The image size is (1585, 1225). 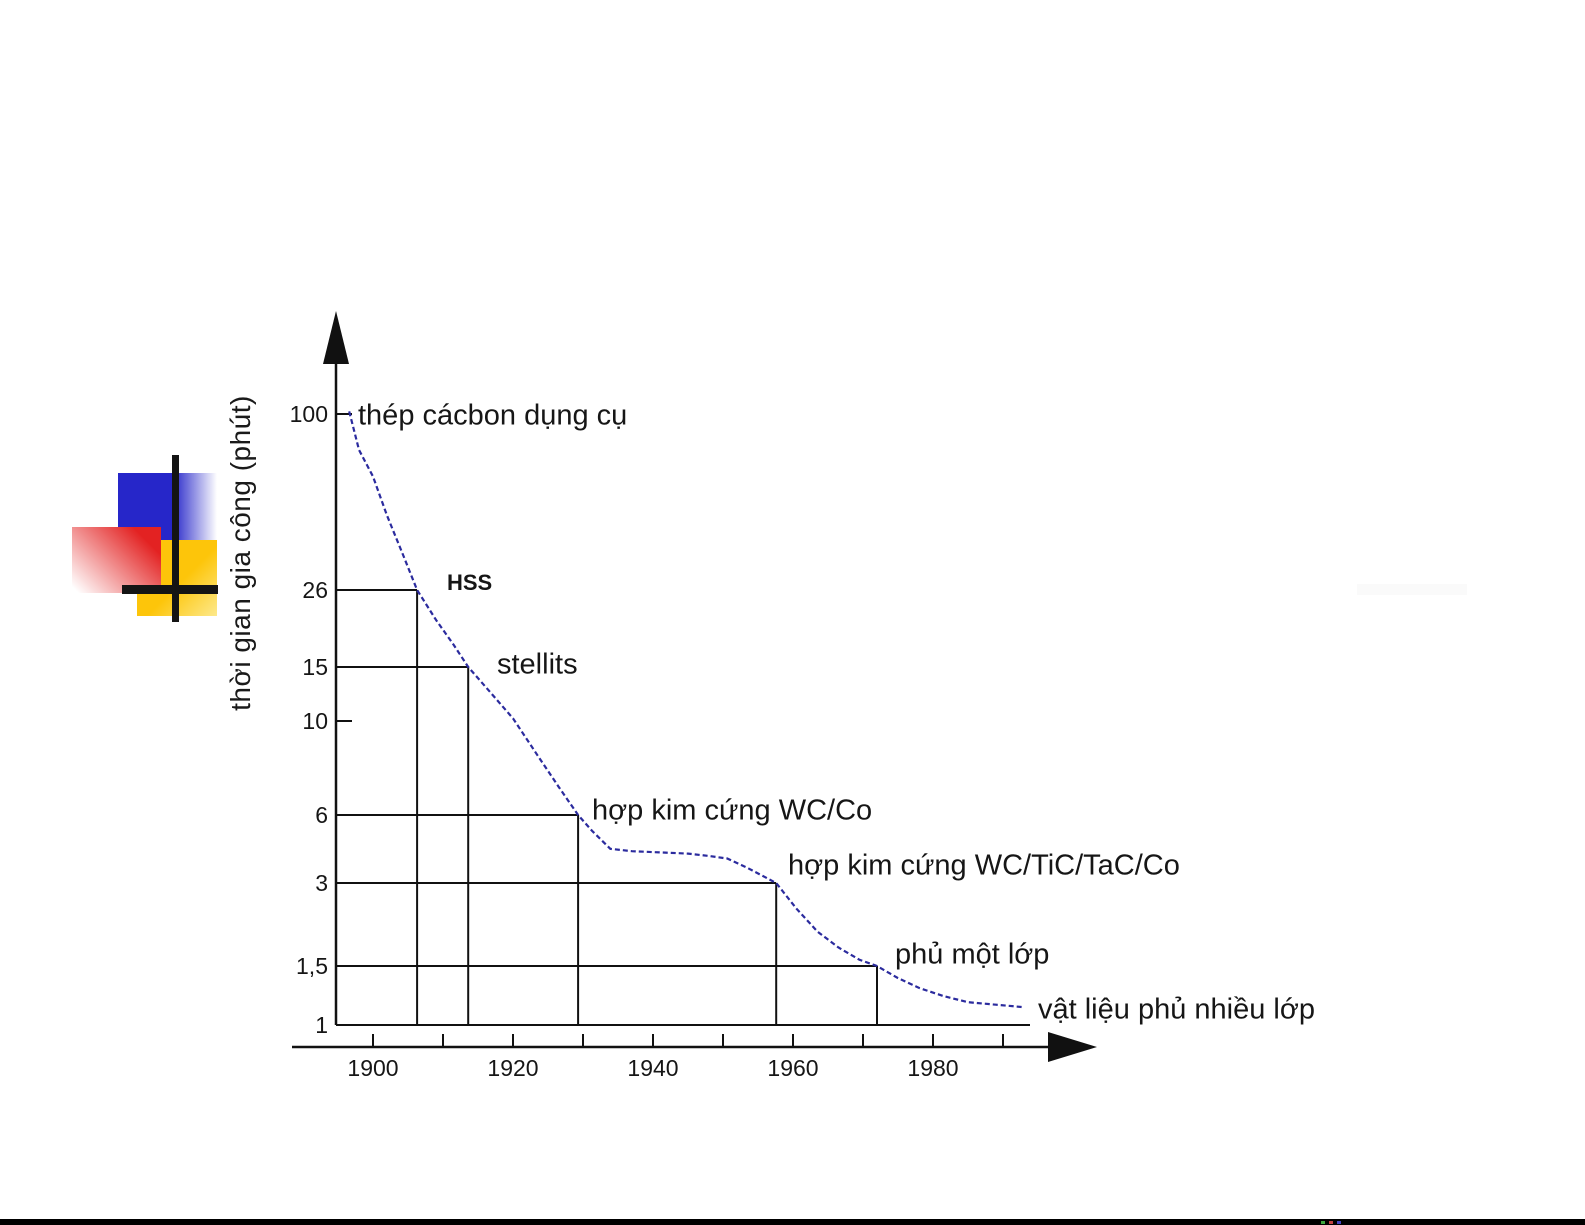 What do you see at coordinates (321, 815) in the screenshot?
I see `y-tick-label: 6` at bounding box center [321, 815].